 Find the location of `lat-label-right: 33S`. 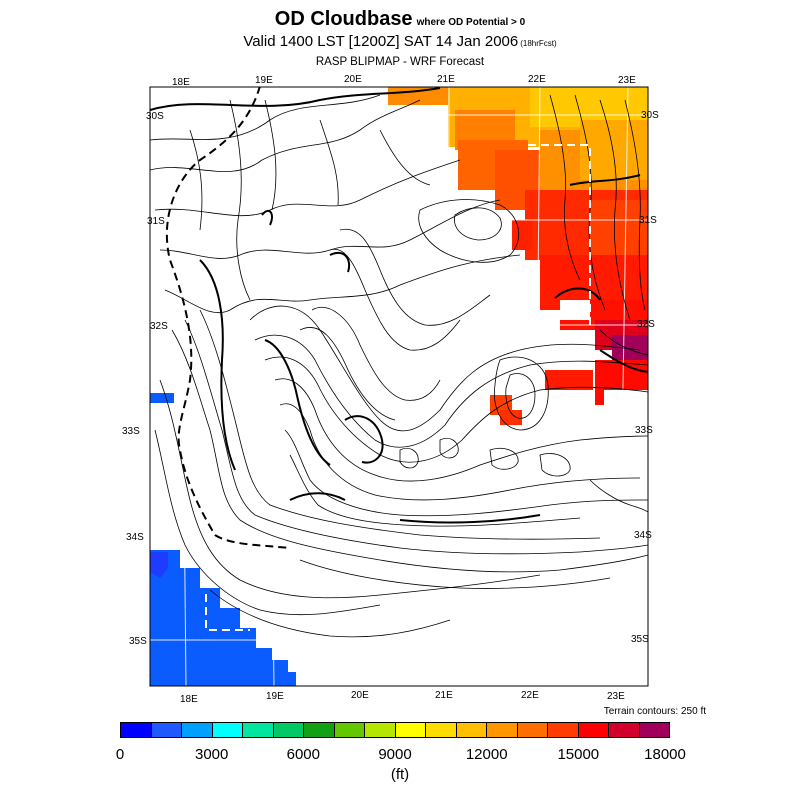

lat-label-right: 33S is located at coordinates (644, 430).